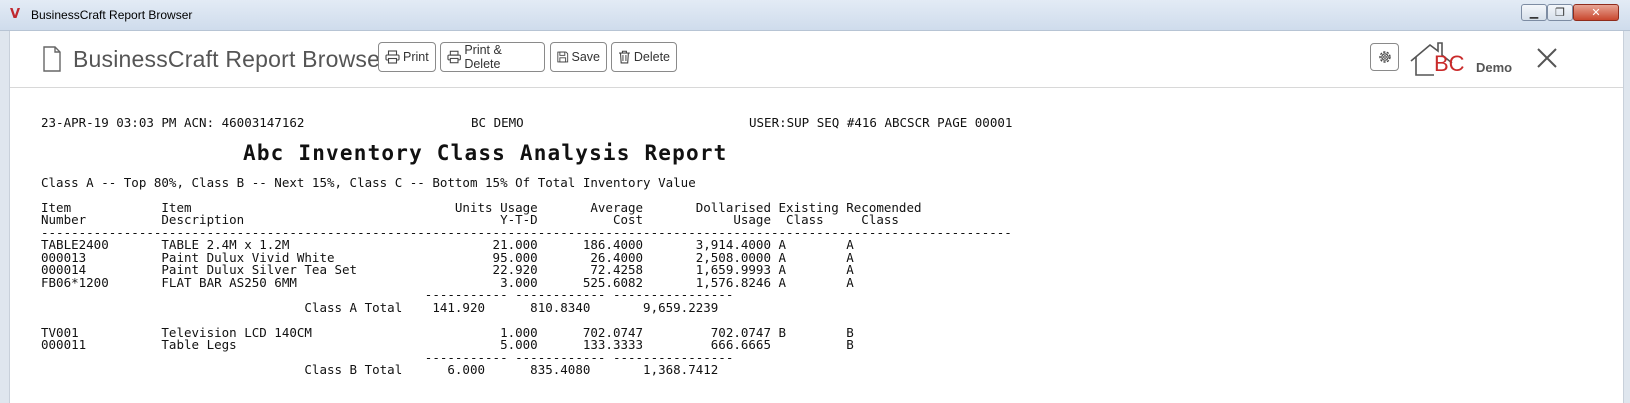 This screenshot has height=403, width=1630. Describe the element at coordinates (1431, 59) in the screenshot. I see `businesscraft-logo-icon` at that location.